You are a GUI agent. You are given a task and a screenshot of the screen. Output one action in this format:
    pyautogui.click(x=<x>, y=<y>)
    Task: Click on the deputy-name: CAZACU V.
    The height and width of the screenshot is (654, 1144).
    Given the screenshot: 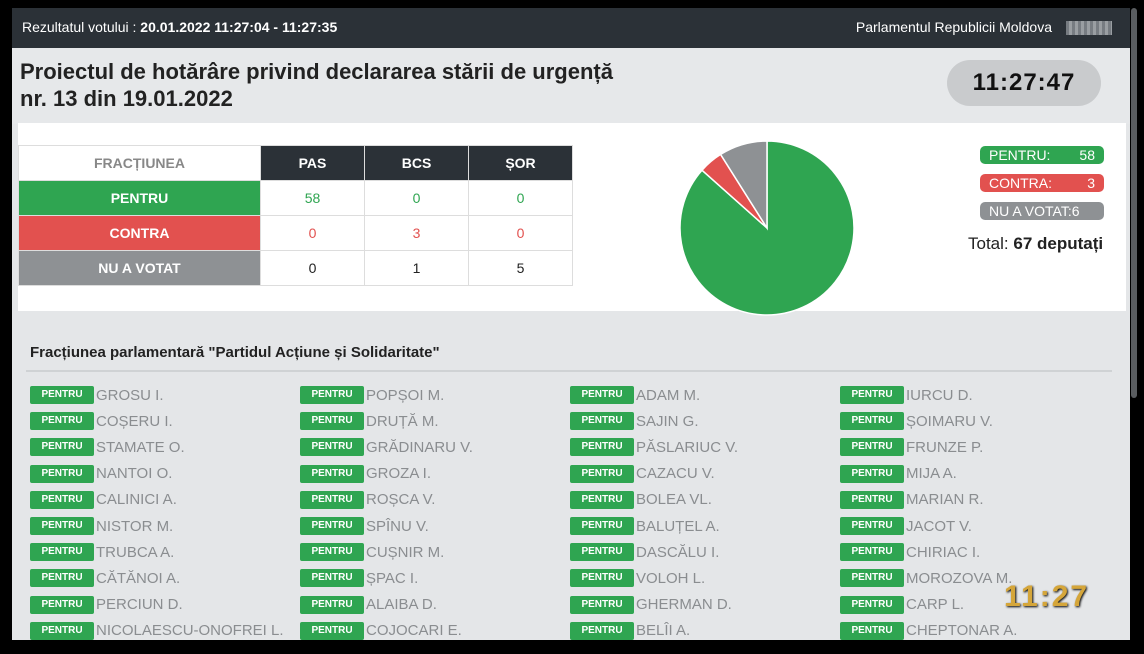 What is the action you would take?
    pyautogui.click(x=675, y=474)
    